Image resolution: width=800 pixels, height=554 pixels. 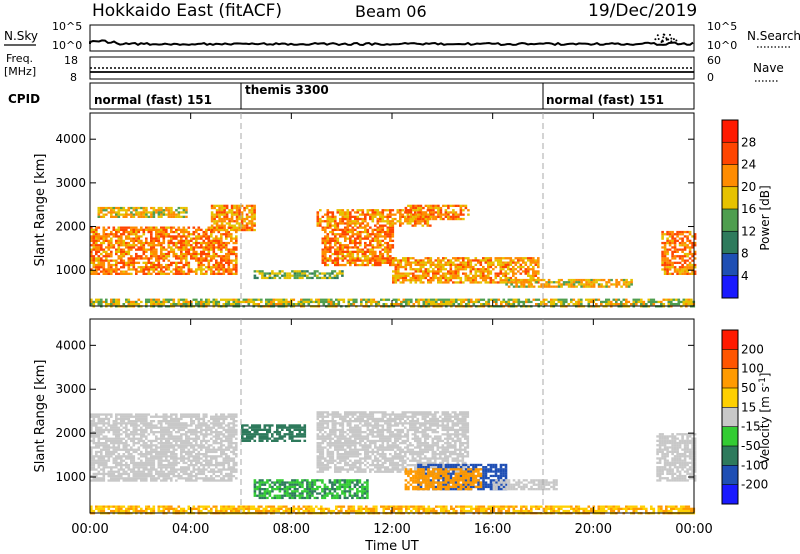 What do you see at coordinates (748, 231) in the screenshot?
I see `power-colorbar-tick-label-2: 12` at bounding box center [748, 231].